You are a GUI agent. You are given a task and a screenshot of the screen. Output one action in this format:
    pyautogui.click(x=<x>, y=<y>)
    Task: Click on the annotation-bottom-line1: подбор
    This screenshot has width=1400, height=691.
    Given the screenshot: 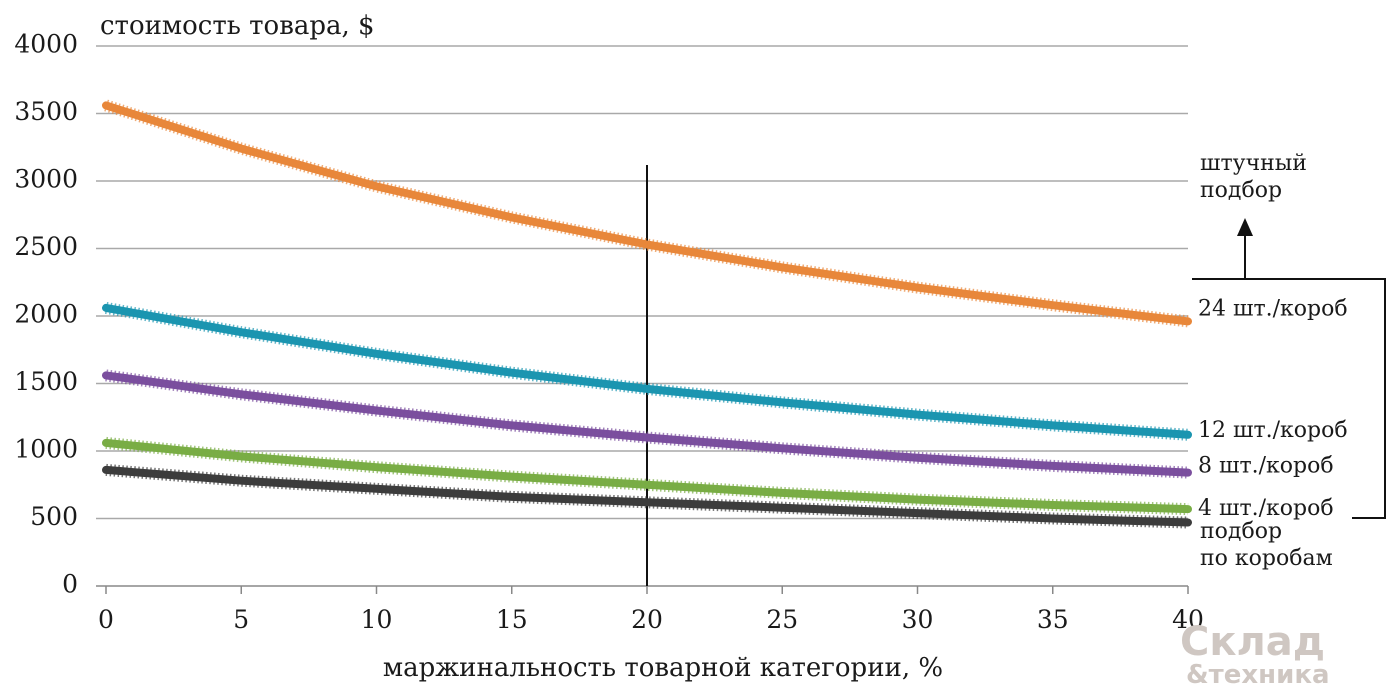 What is the action you would take?
    pyautogui.click(x=1241, y=531)
    